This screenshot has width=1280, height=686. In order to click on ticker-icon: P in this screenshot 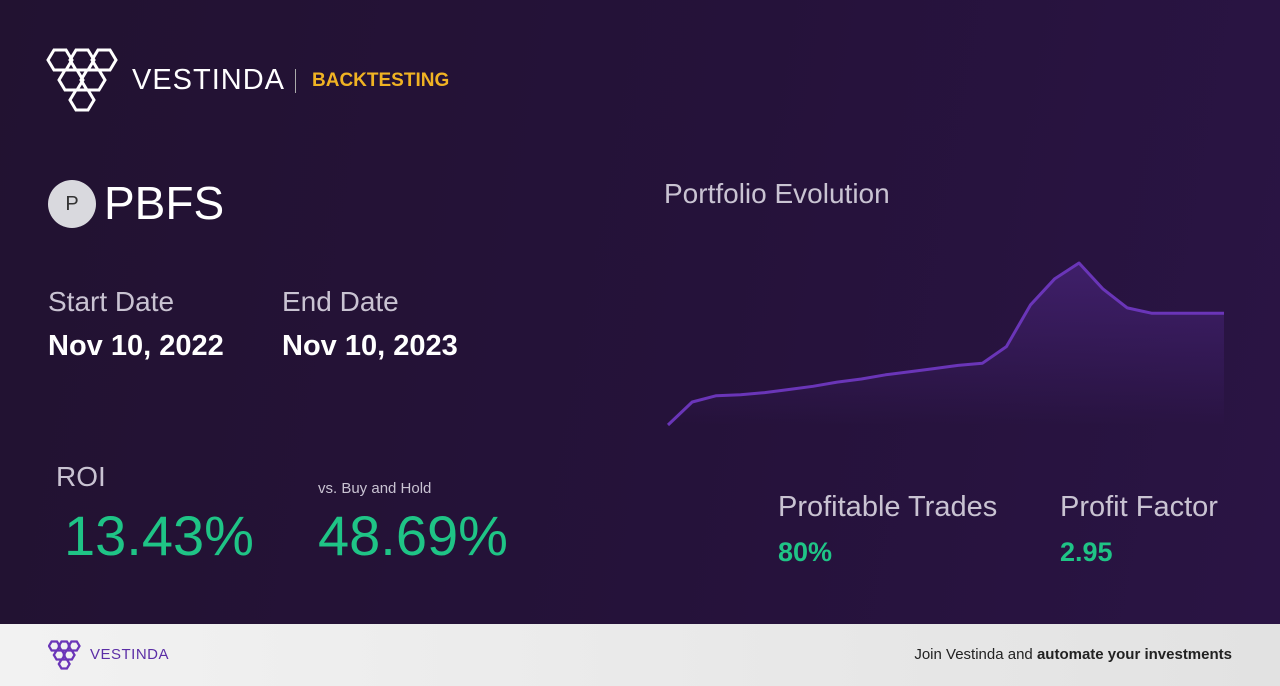, I will do `click(72, 204)`.